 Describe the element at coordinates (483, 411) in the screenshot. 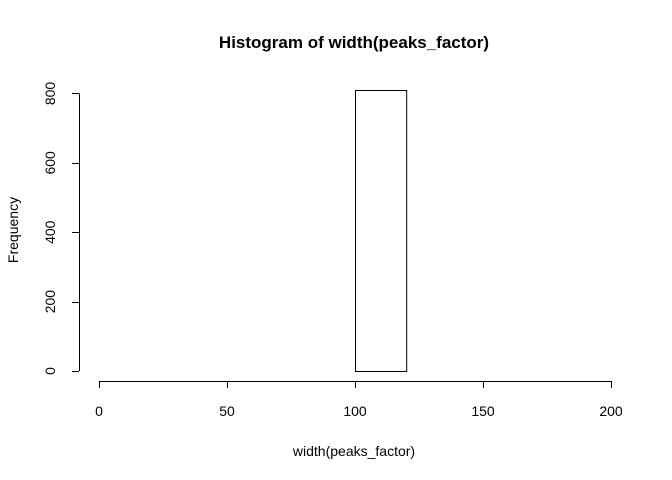

I see `x-tick-label-150: 150` at that location.